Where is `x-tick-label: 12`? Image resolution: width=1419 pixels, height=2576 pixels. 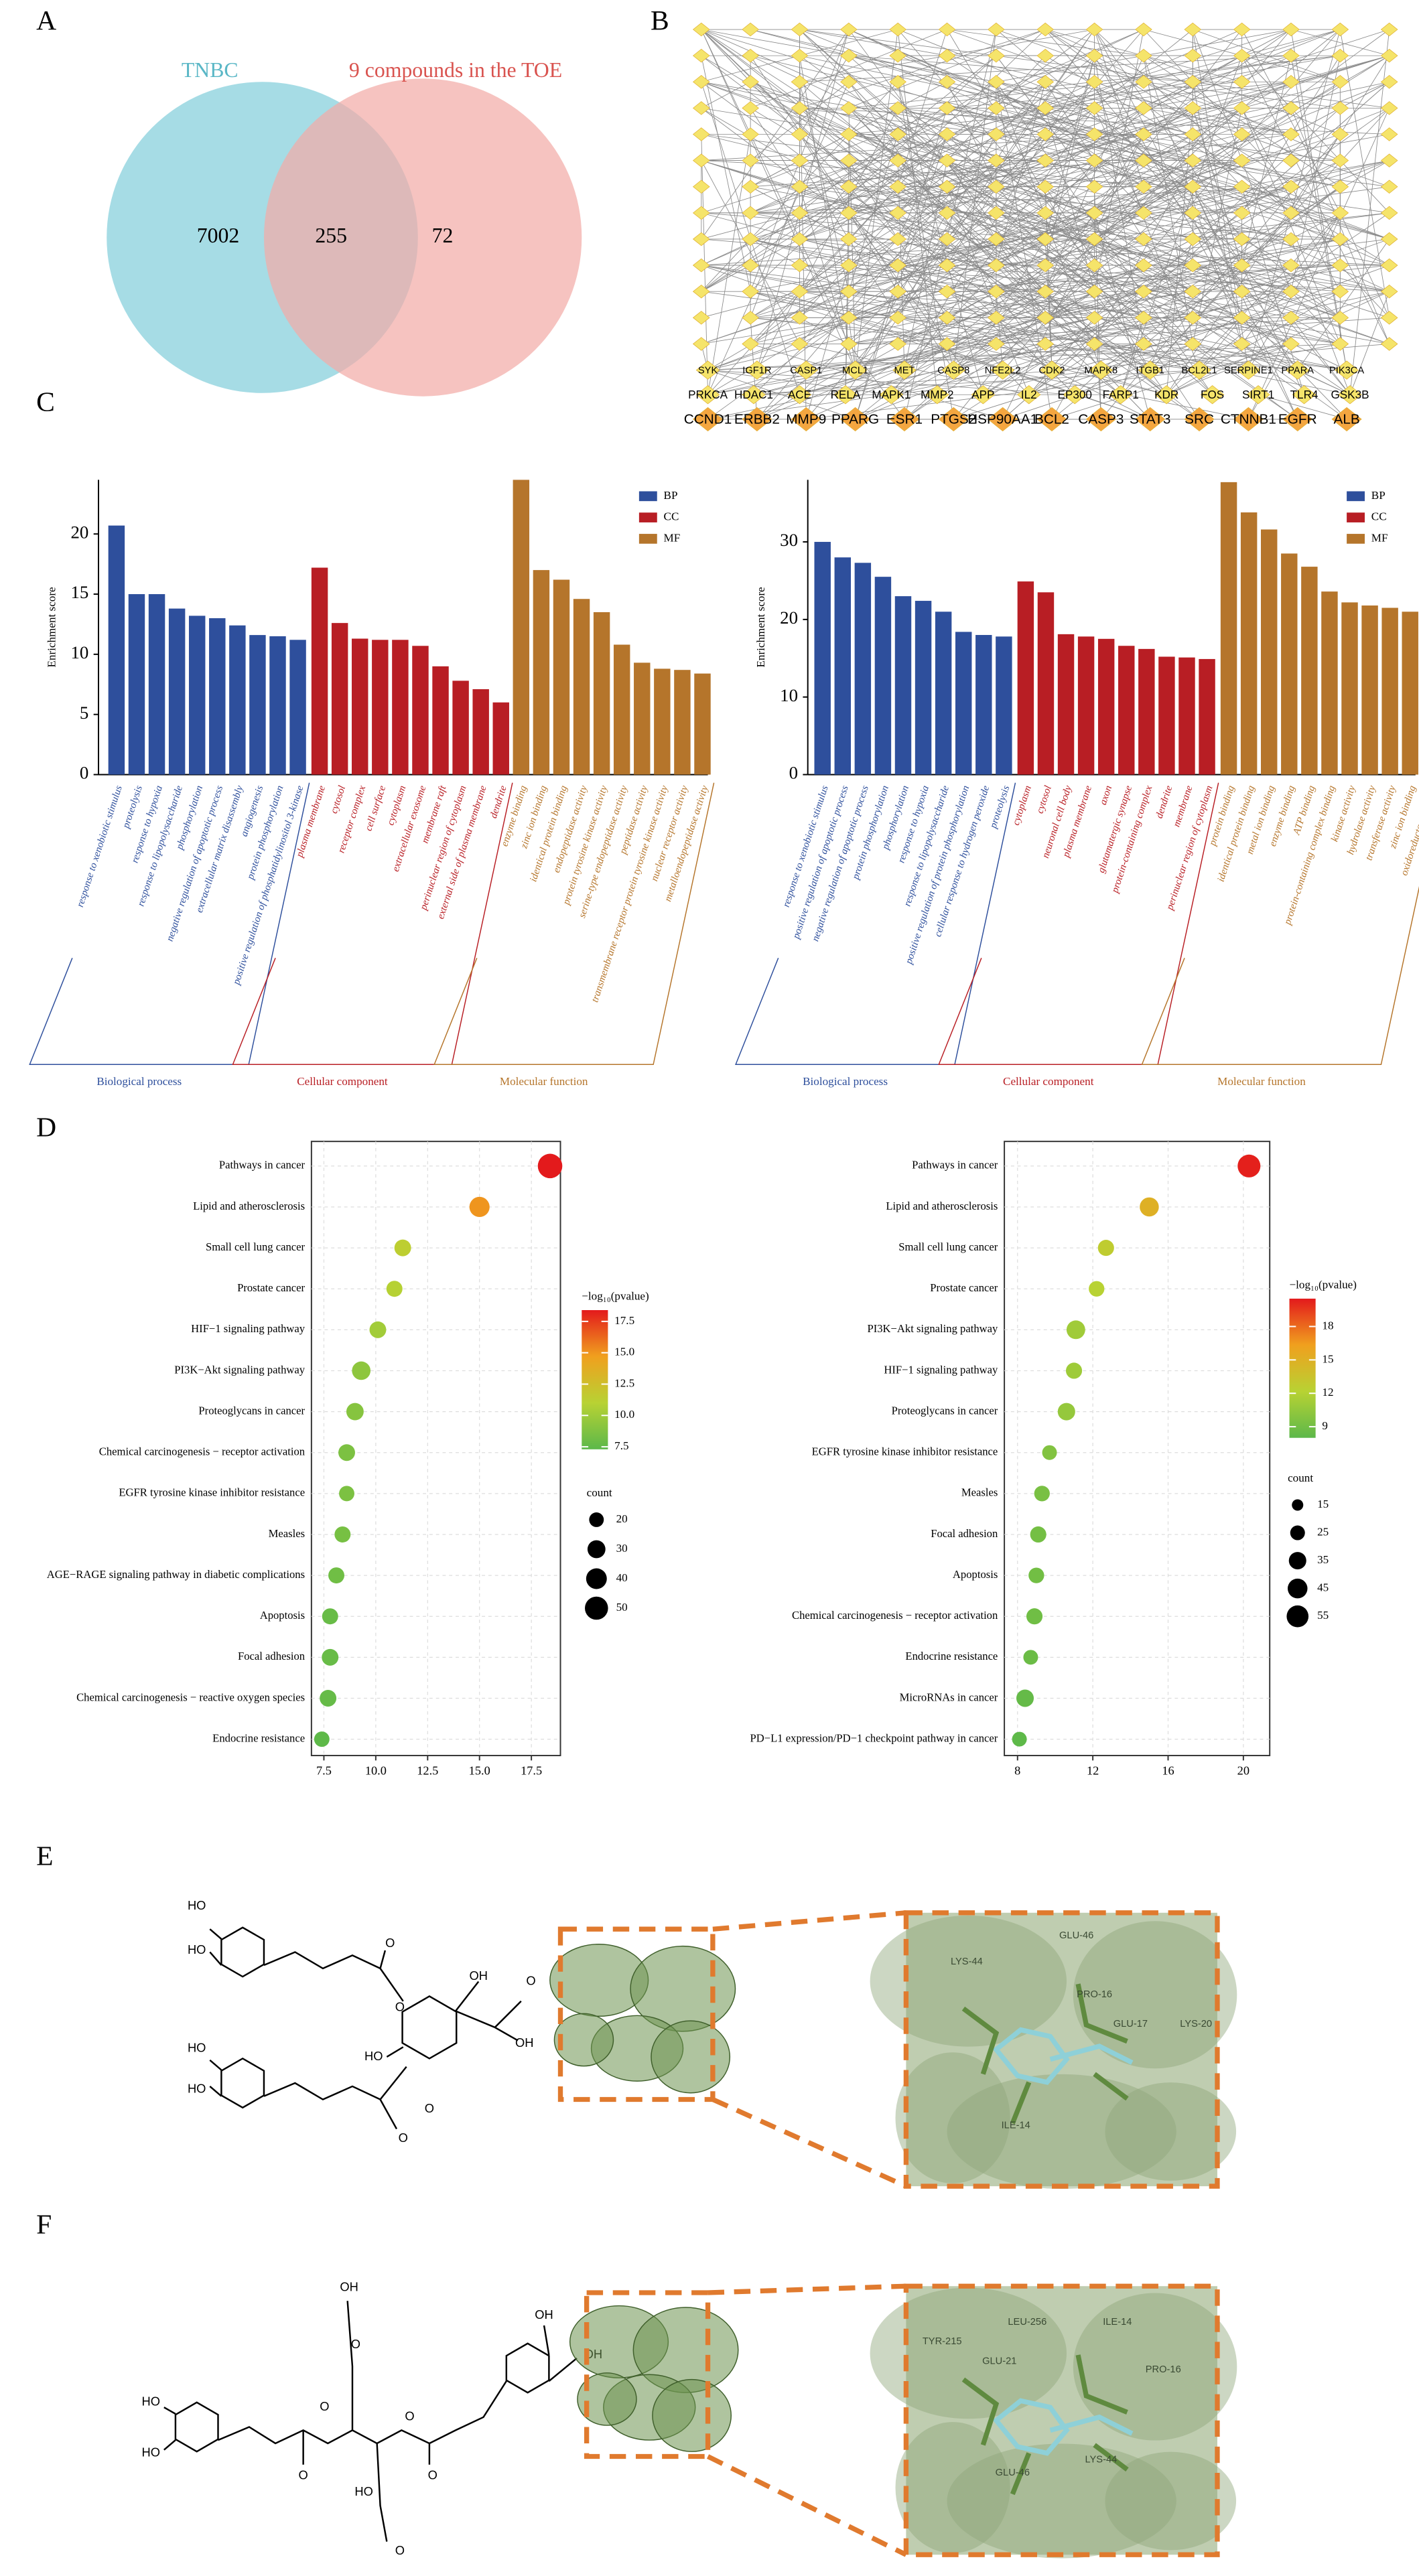
x-tick-label: 12 is located at coordinates (1093, 1771).